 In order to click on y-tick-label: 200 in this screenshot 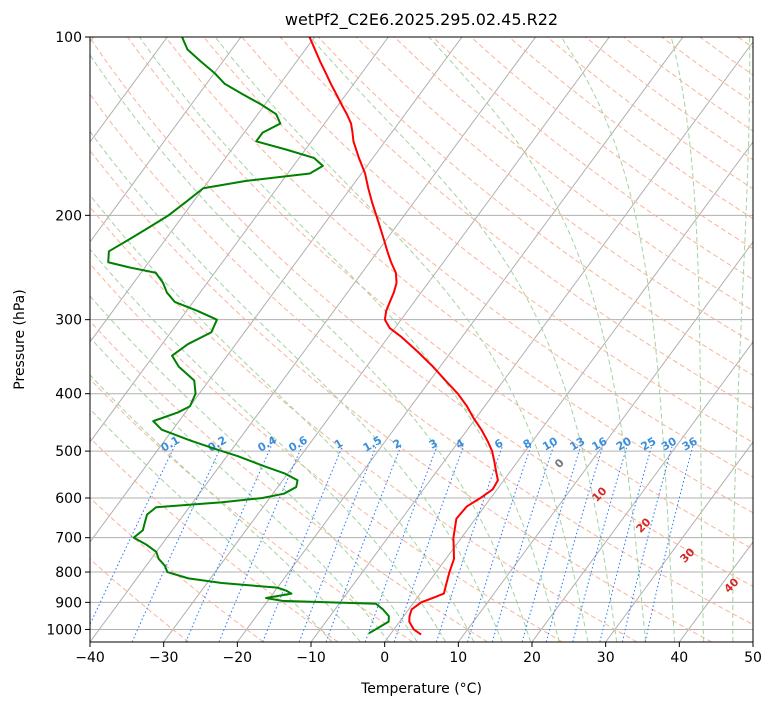, I will do `click(68, 216)`.